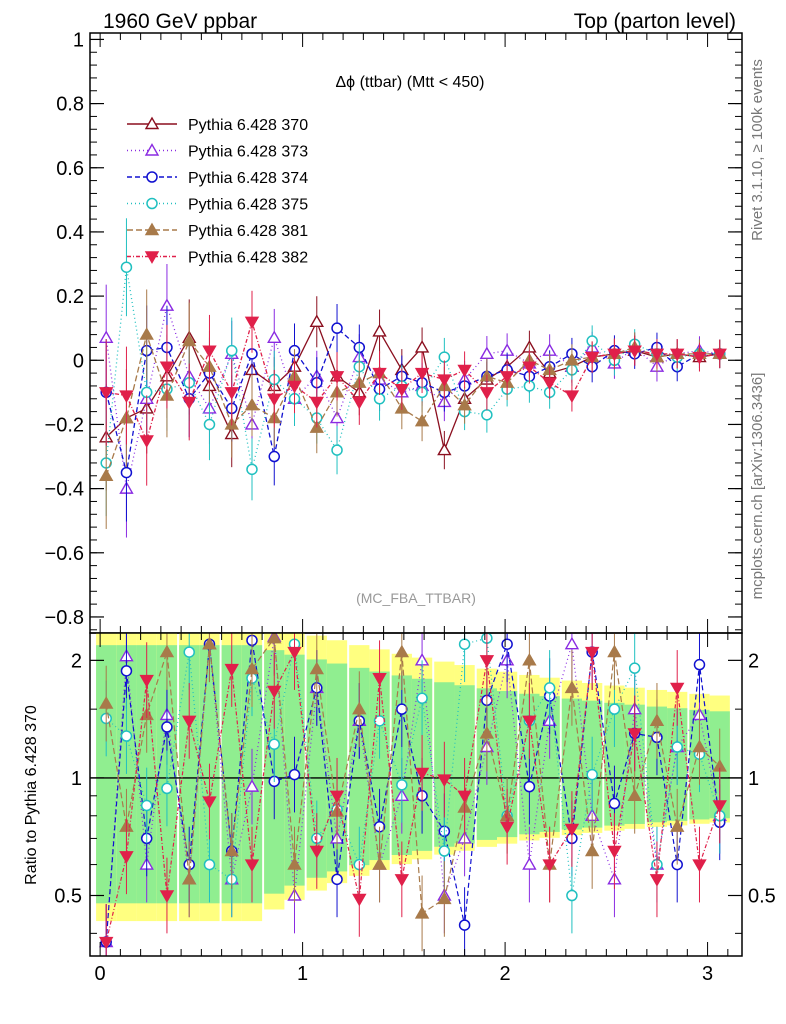  What do you see at coordinates (64, 490) in the screenshot?
I see `main-y-tick-label: −0.4` at bounding box center [64, 490].